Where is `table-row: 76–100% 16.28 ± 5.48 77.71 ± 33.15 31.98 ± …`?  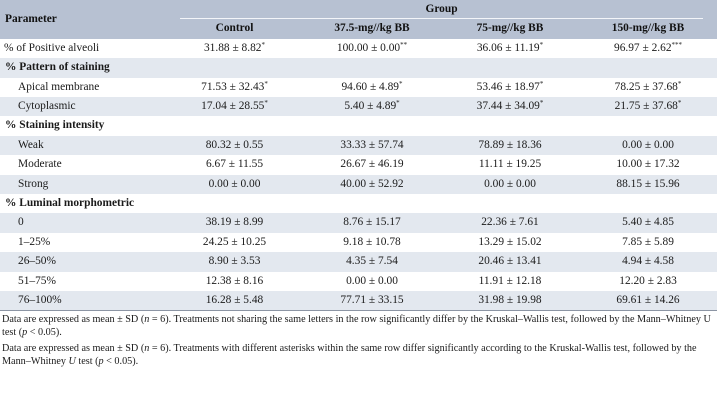
table-row: 76–100% 16.28 ± 5.48 77.71 ± 33.15 31.98 ± … is located at coordinates (358, 301).